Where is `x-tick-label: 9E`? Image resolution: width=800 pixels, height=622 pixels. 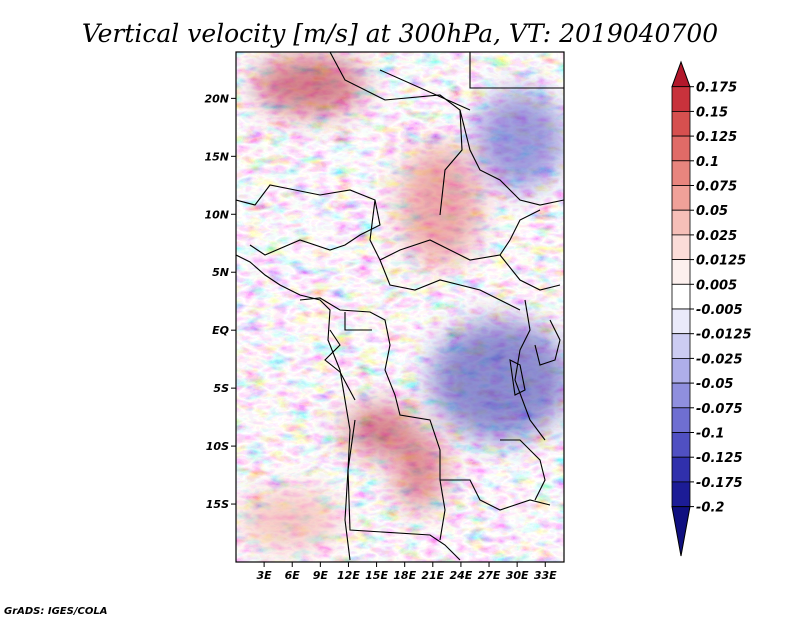 x-tick-label: 9E is located at coordinates (321, 575).